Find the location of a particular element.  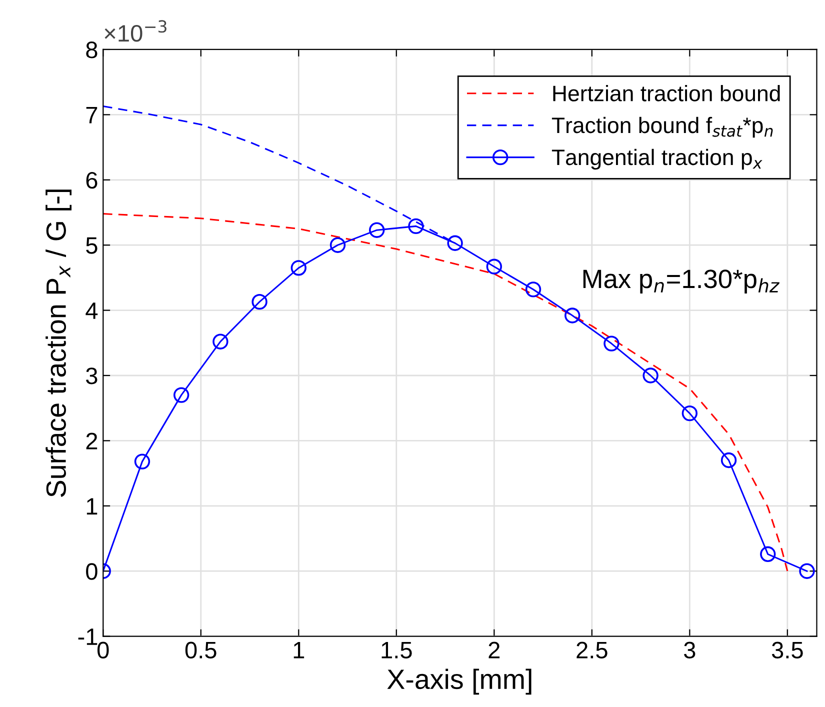

y-tick-label: 5 is located at coordinates (92, 245).